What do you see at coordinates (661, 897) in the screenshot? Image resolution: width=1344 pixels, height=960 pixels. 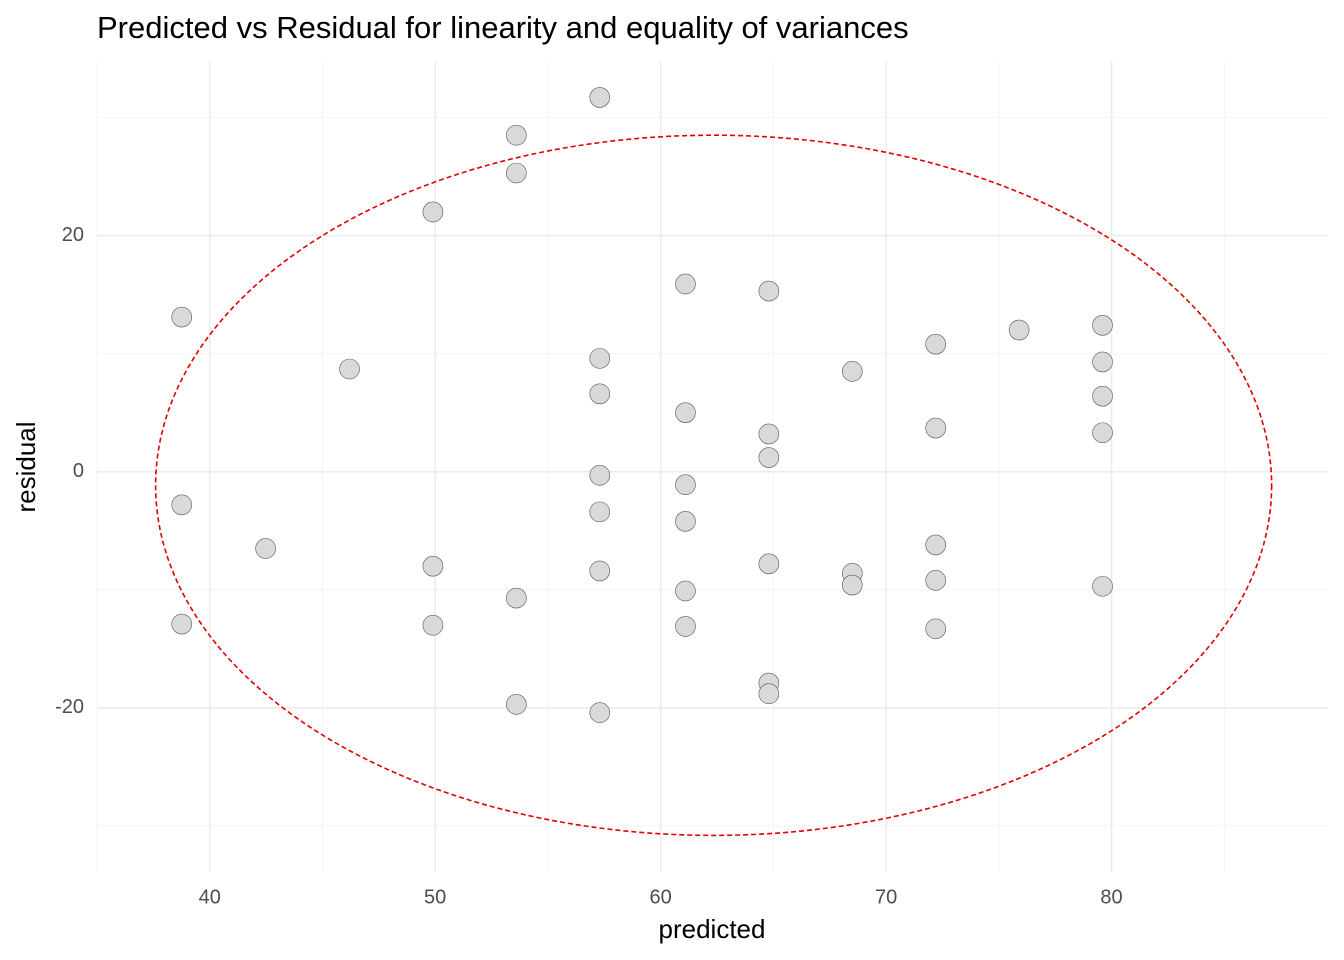 I see `x-tick-label: 60` at bounding box center [661, 897].